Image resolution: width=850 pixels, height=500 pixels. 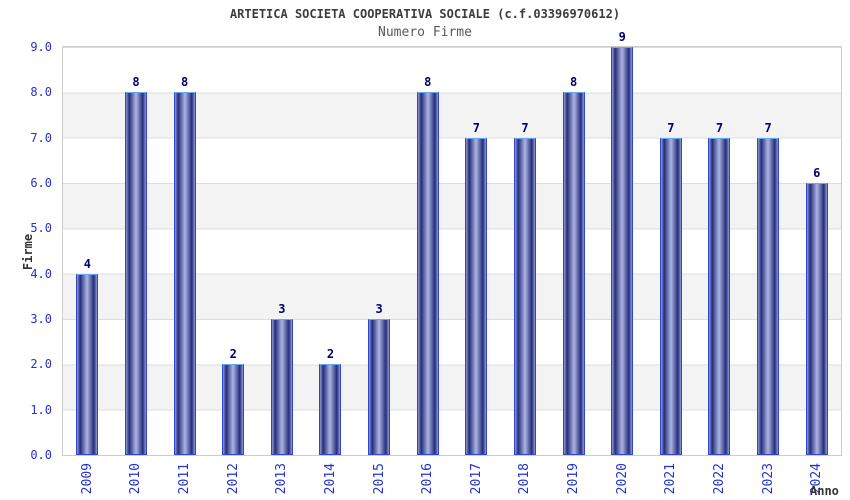 I want to click on y-tick-label: 8.0, so click(x=41, y=92).